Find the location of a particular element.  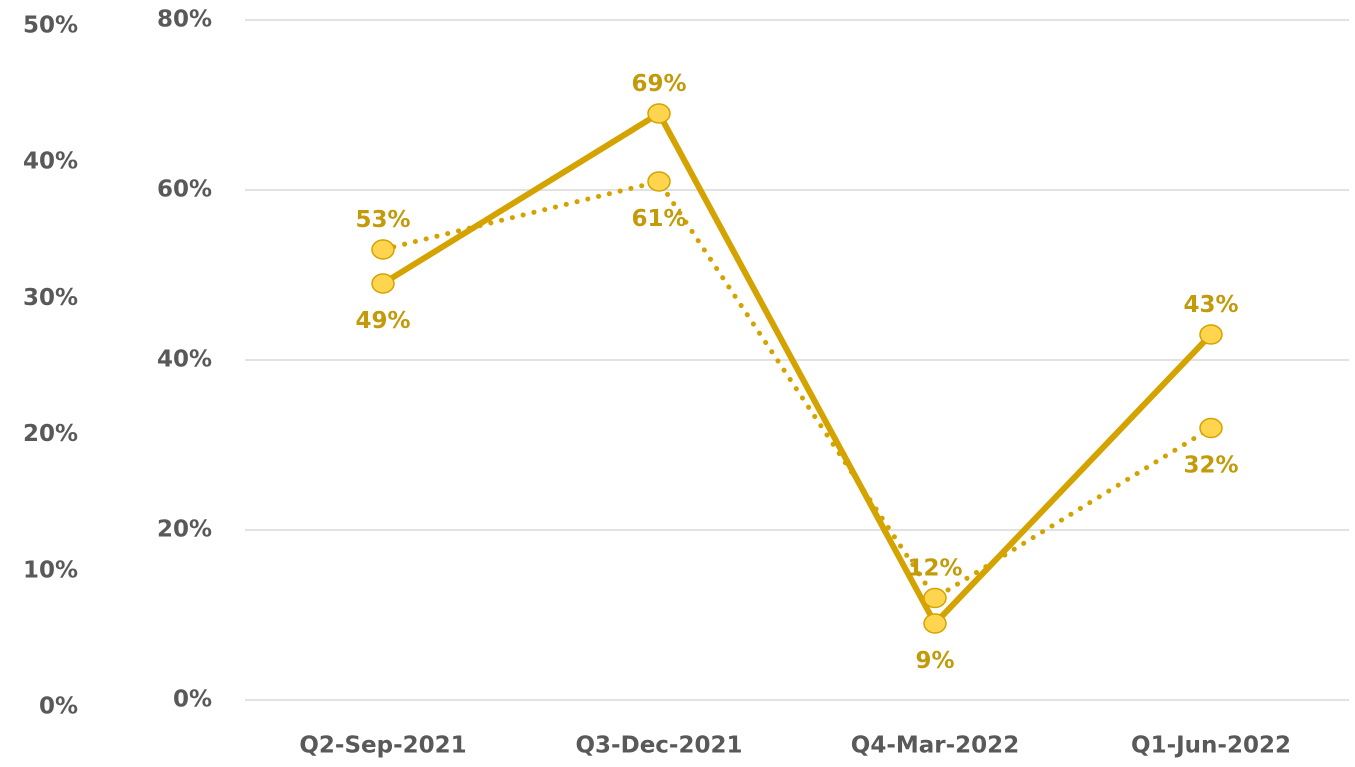

y2-tick-label: 30% is located at coordinates (50, 298).